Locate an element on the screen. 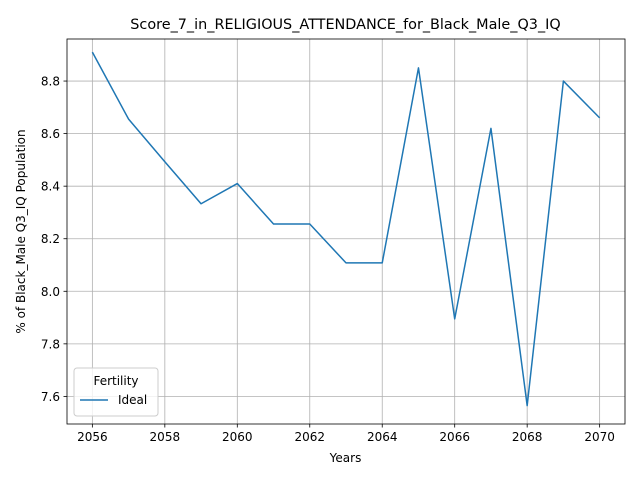 Image resolution: width=640 pixels, height=480 pixels. y-axis-label: % of Black_Male Q3_IQ Population is located at coordinates (21, 231).